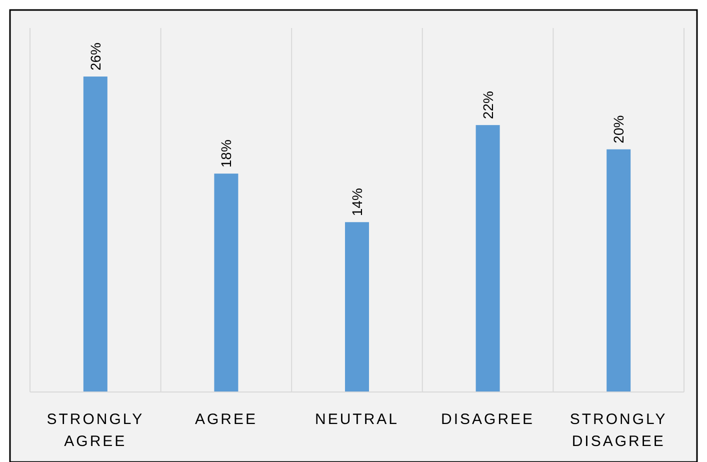  Describe the element at coordinates (357, 202) in the screenshot. I see `data-label: 14%` at that location.